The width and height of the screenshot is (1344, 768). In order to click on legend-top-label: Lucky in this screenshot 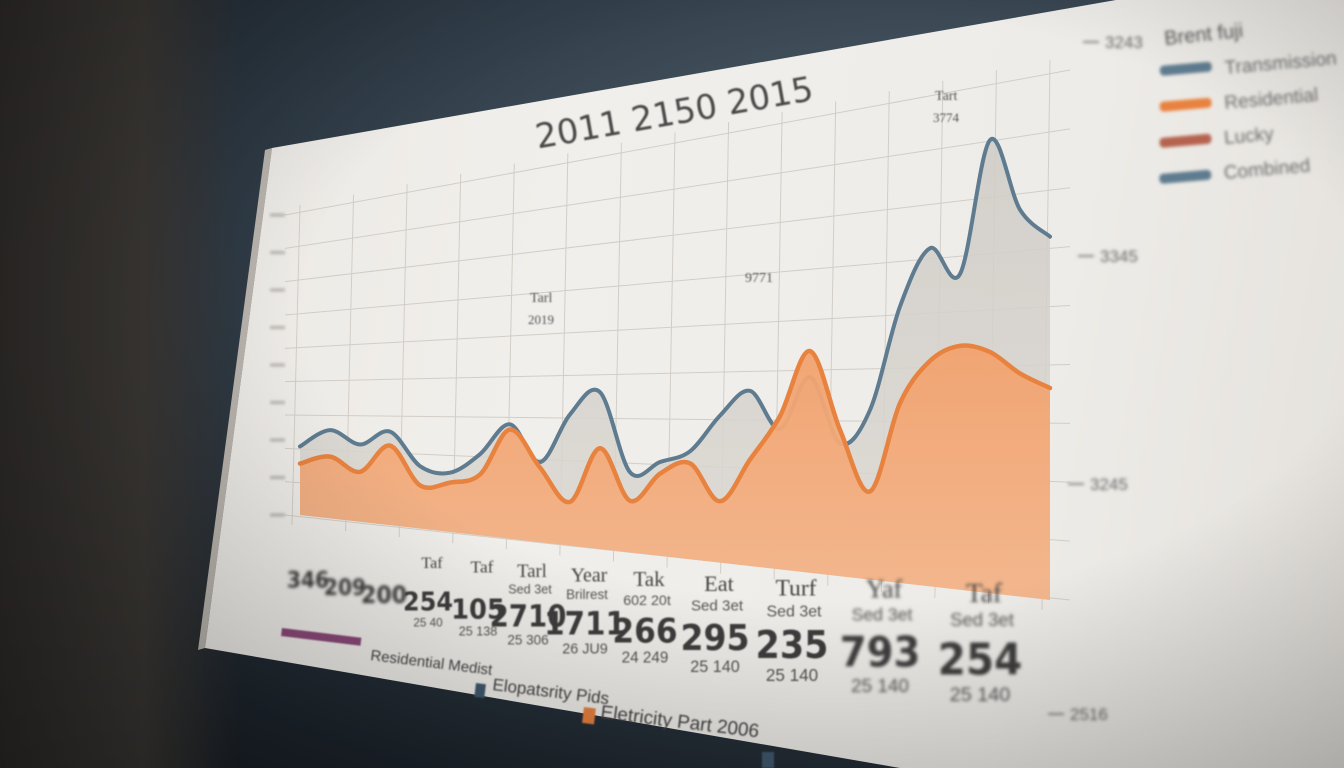, I will do `click(1249, 136)`.